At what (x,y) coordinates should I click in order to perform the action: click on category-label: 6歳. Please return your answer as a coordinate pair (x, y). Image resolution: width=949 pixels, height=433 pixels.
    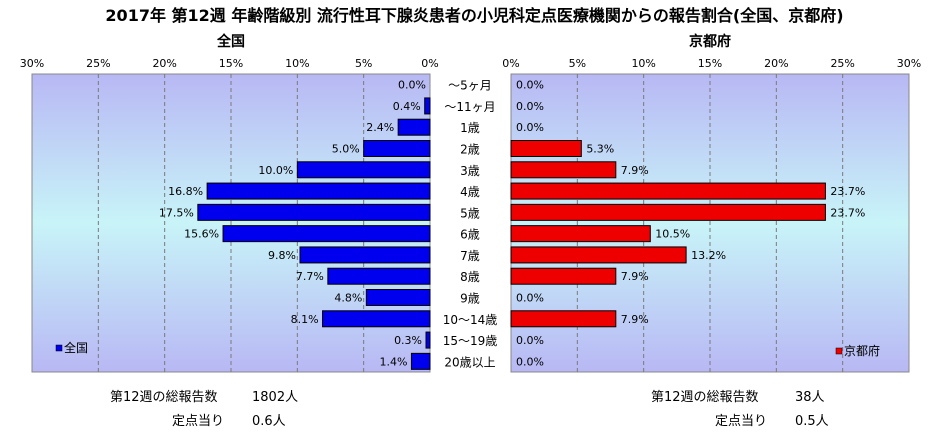
    Looking at the image, I should click on (470, 235).